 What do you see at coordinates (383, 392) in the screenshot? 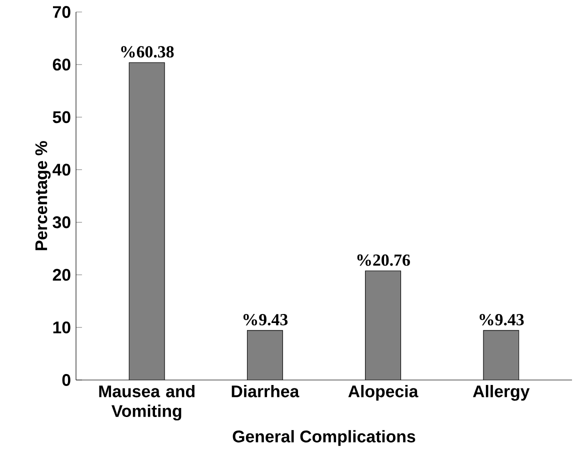
I see `x-tick-label: Alopecia` at bounding box center [383, 392].